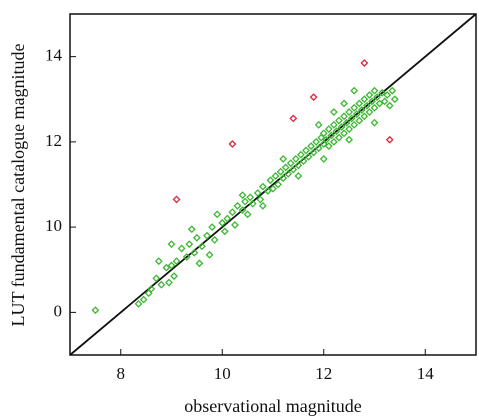 This screenshot has width=479, height=420. Describe the element at coordinates (54, 55) in the screenshot. I see `y-tick-label: 14` at that location.